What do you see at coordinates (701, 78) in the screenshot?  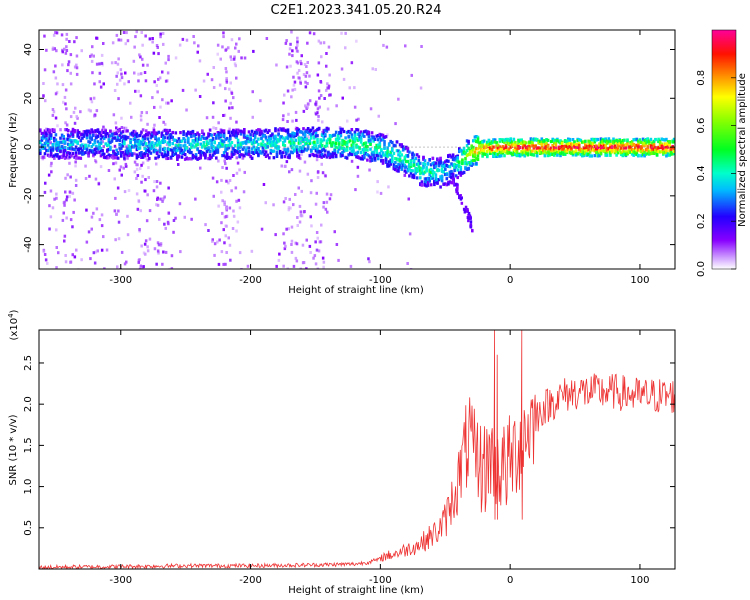 I see `colorbar-tick-label: 0.8` at bounding box center [701, 78].